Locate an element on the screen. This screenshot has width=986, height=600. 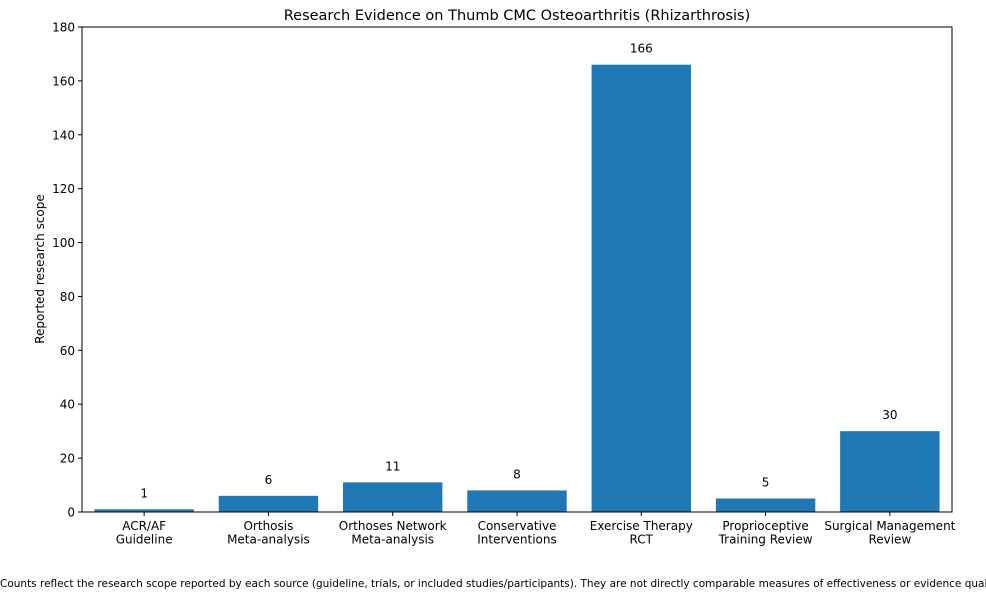
data-label: 6 is located at coordinates (269, 480).